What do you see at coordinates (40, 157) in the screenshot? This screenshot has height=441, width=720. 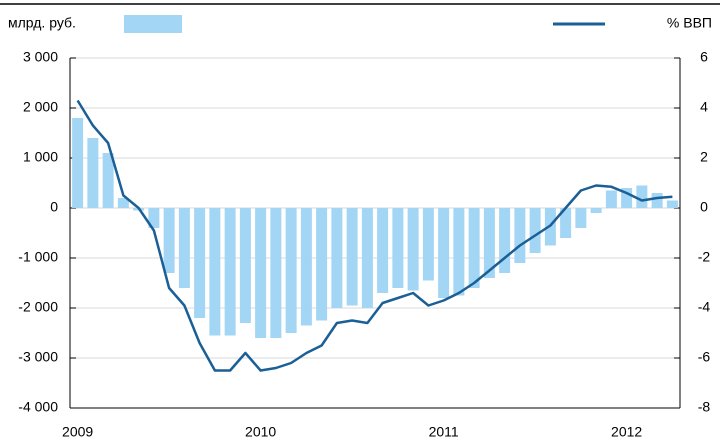 I see `y-tick-label: 1 000` at bounding box center [40, 157].